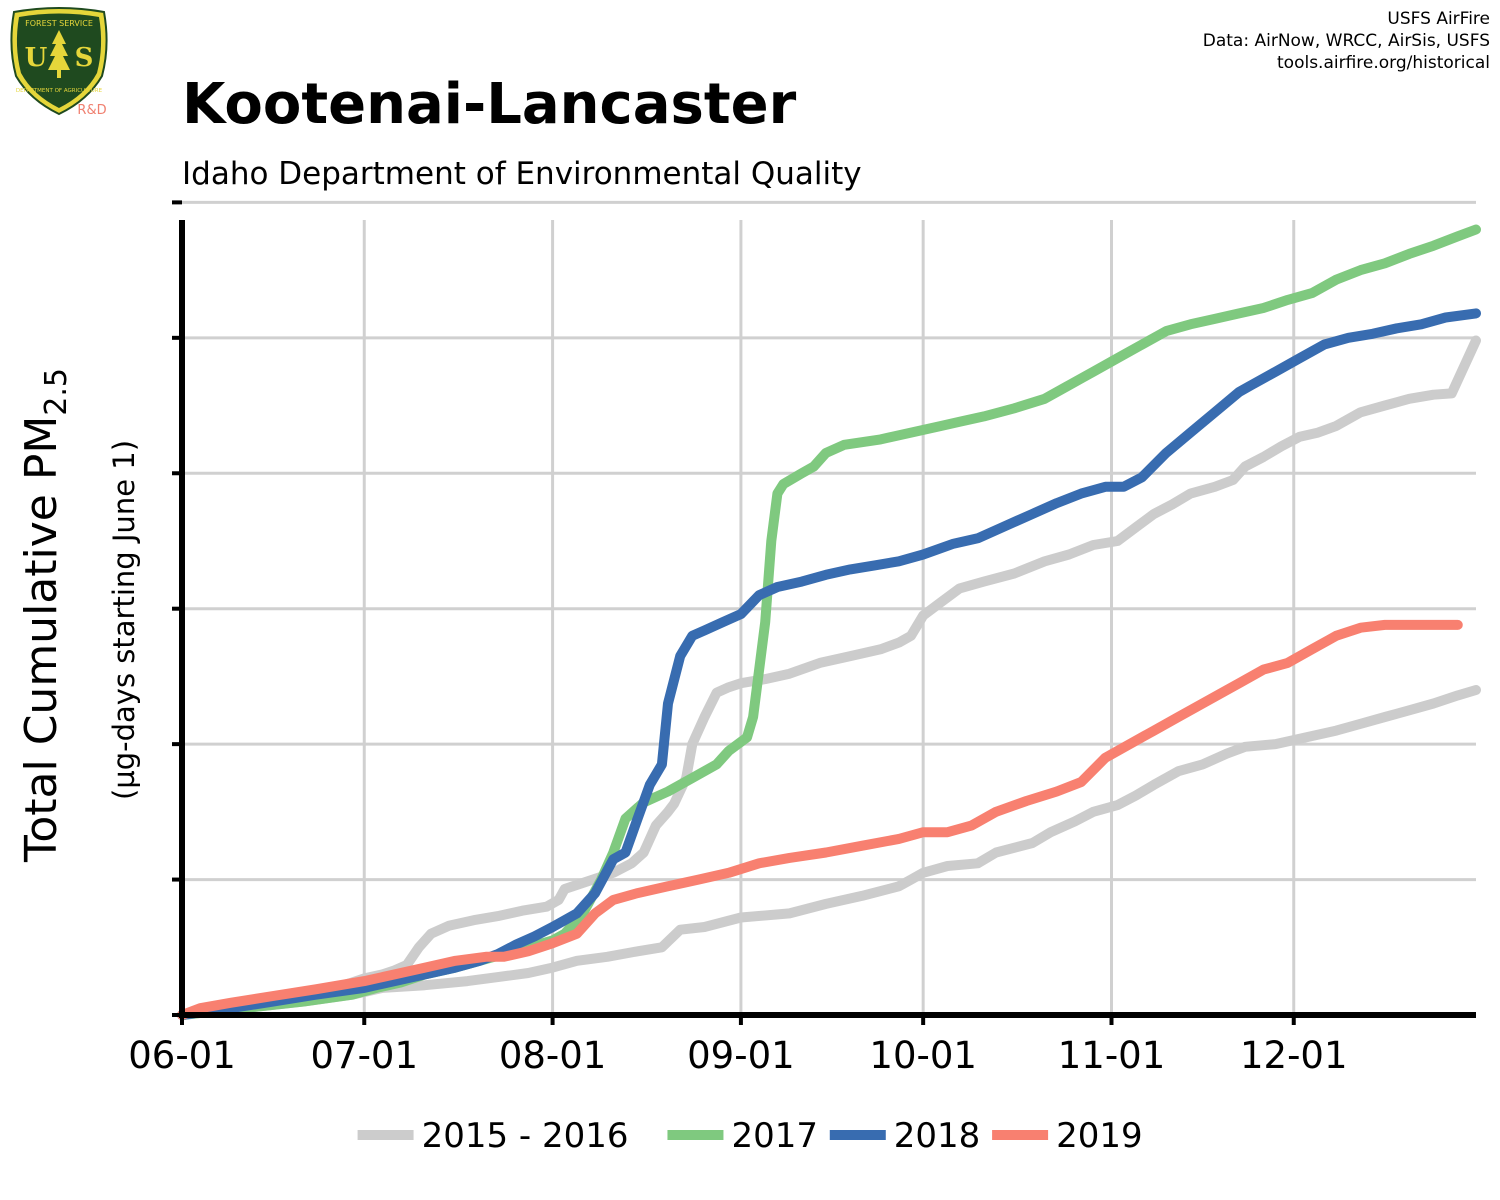  What do you see at coordinates (525, 1136) in the screenshot?
I see `legend-label: 2015 - 2016` at bounding box center [525, 1136].